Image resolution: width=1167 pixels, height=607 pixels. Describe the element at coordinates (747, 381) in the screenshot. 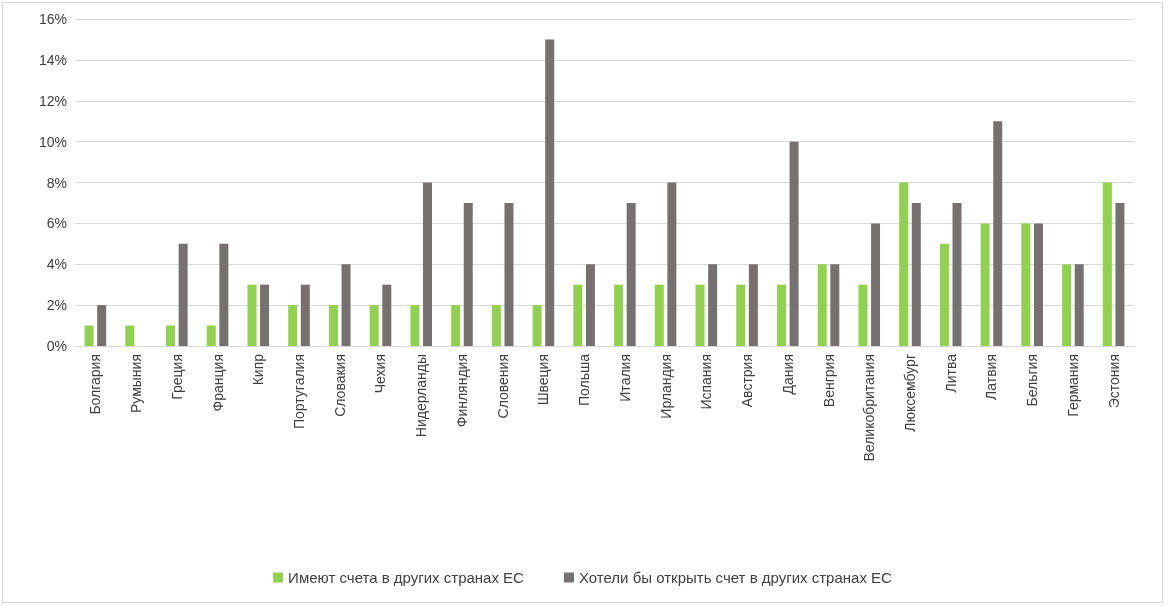

I see `x-tick-label: Австрия` at that location.